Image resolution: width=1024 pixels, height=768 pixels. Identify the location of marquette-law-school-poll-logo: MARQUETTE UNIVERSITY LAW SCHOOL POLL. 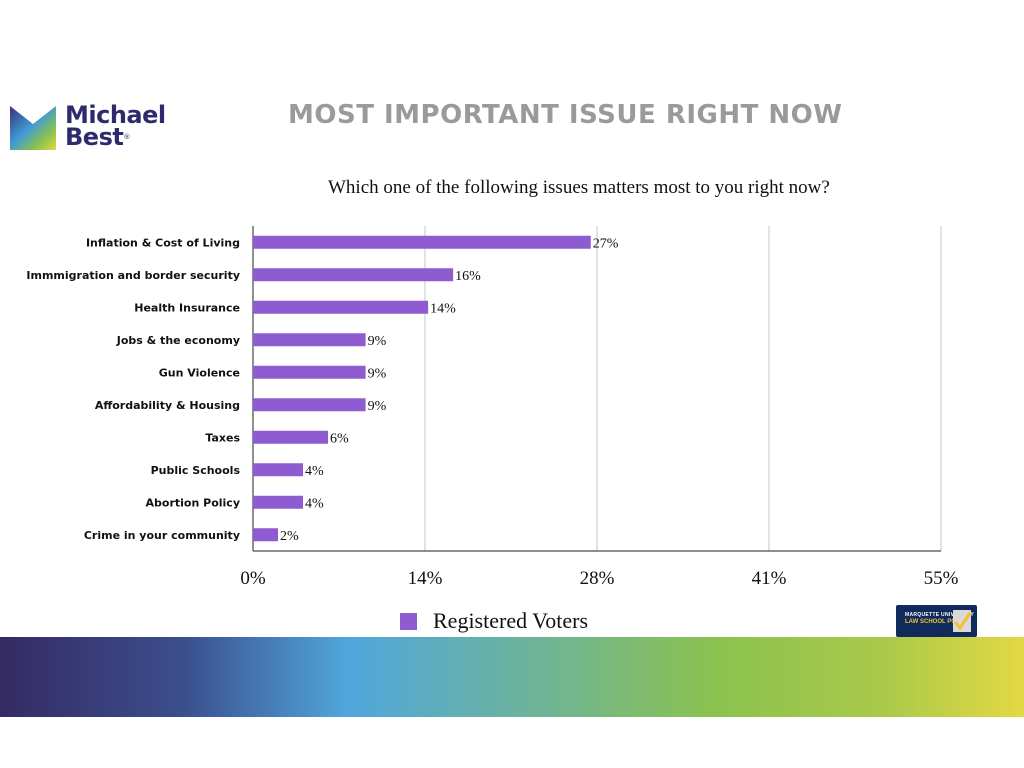
(936, 621).